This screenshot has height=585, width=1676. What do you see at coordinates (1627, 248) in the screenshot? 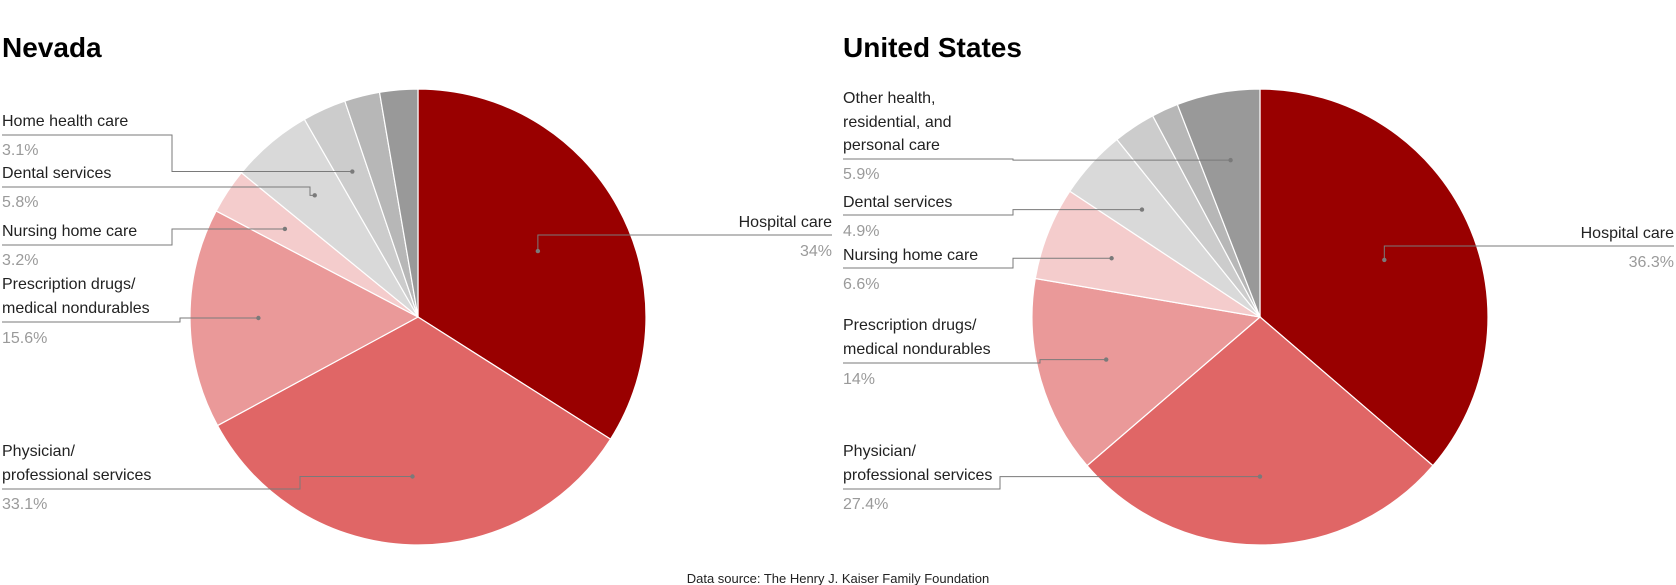
I see `label-us-hospital-care: Hospital care 36.3%` at bounding box center [1627, 248].